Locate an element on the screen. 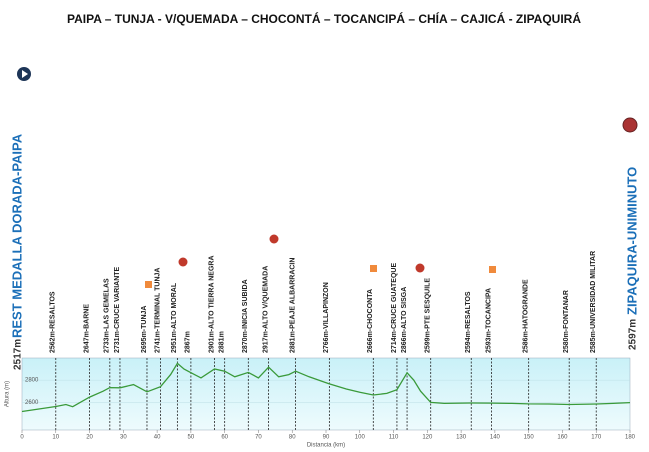  elevation-line is located at coordinates (326, 387).